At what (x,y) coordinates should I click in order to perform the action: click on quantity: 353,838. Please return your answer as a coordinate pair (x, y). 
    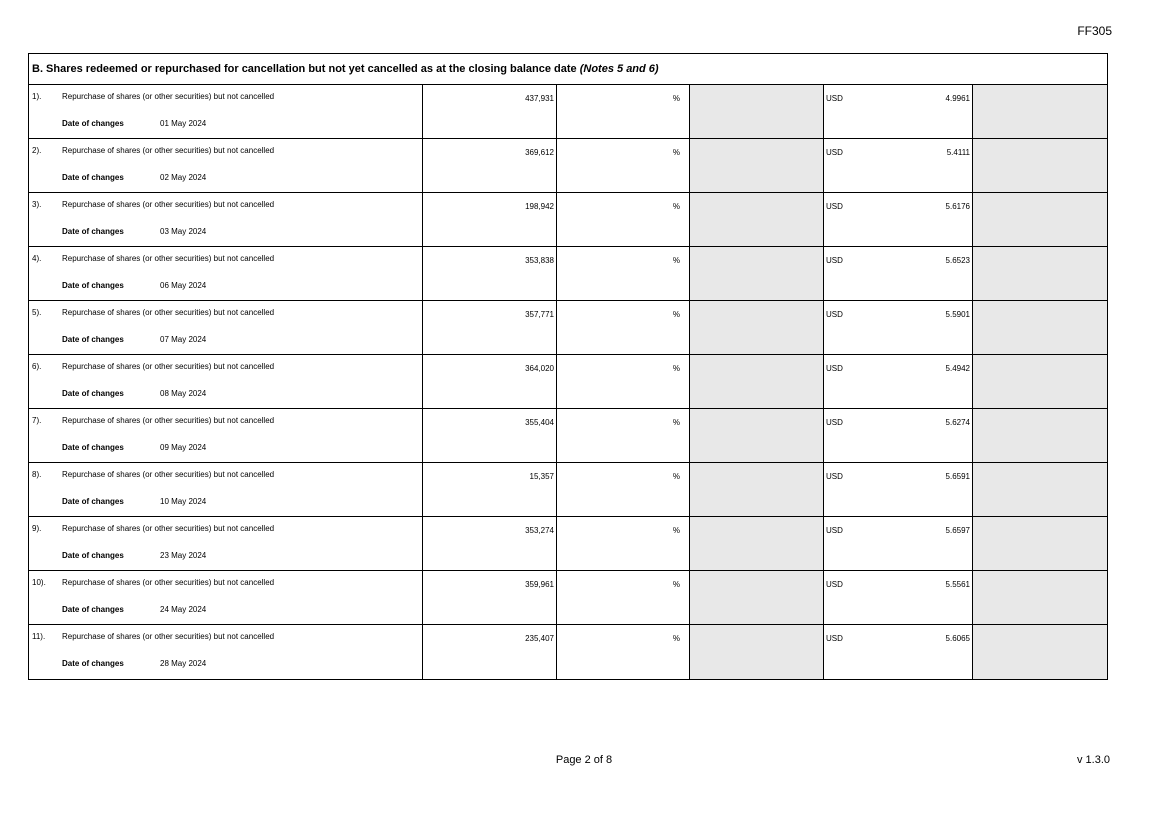
    Looking at the image, I should click on (539, 260).